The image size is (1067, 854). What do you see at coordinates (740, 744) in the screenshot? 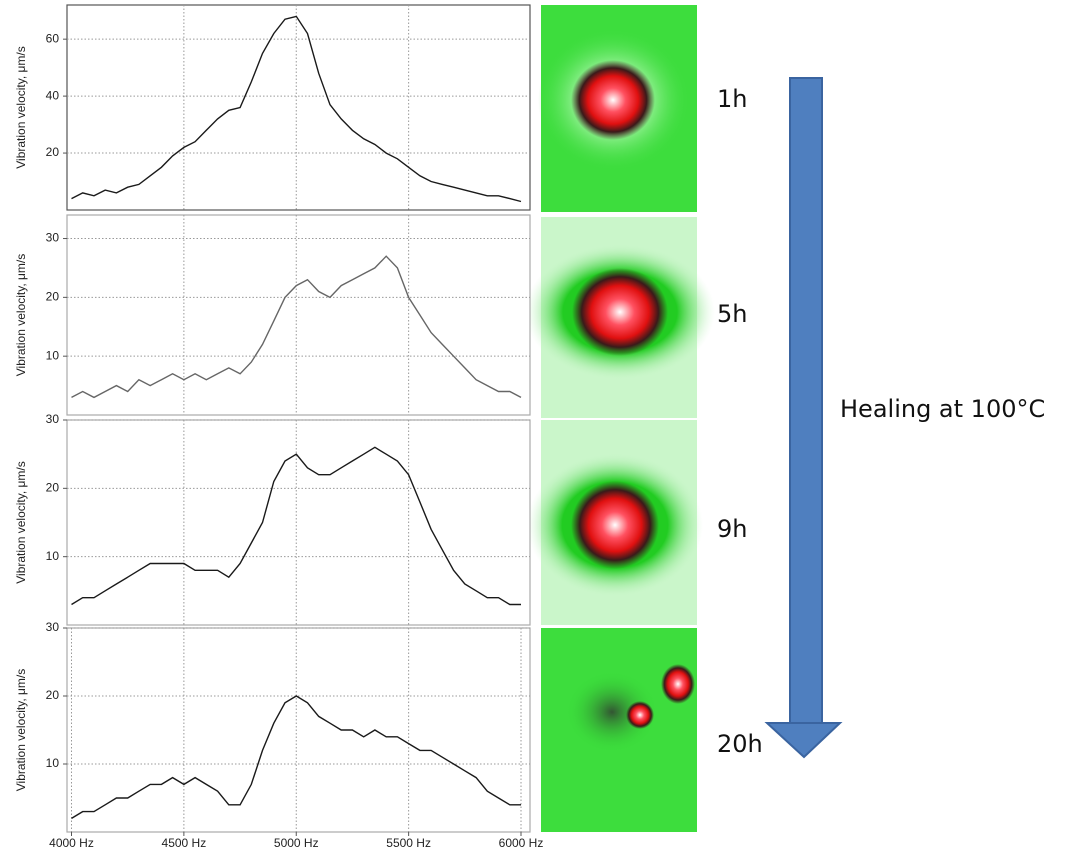
I see `time-label: 20h` at bounding box center [740, 744].